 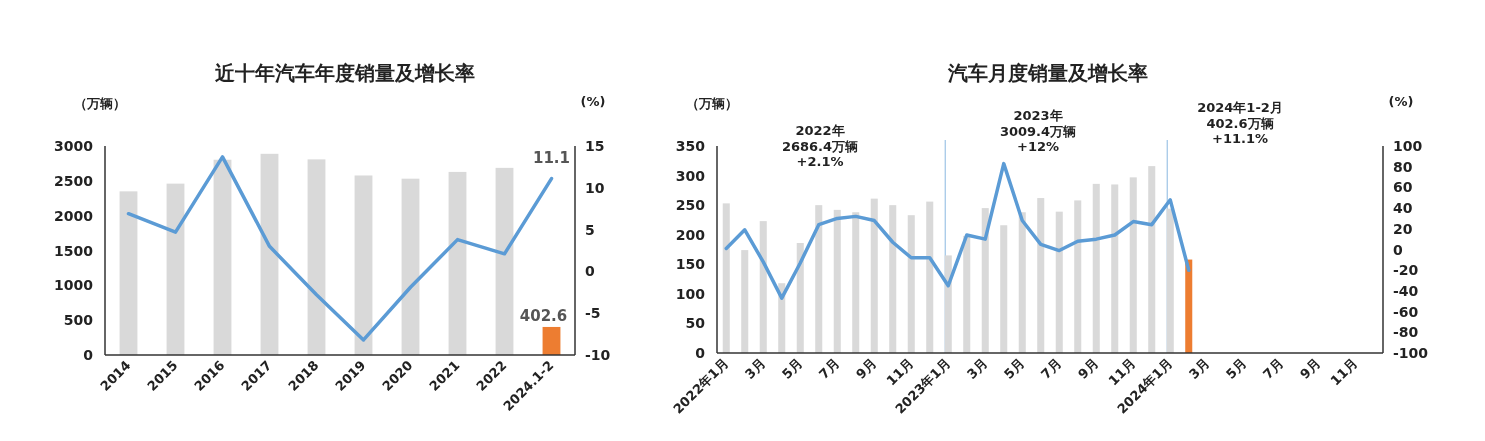 I want to click on y2-tick-label: -60, so click(x=1406, y=311).